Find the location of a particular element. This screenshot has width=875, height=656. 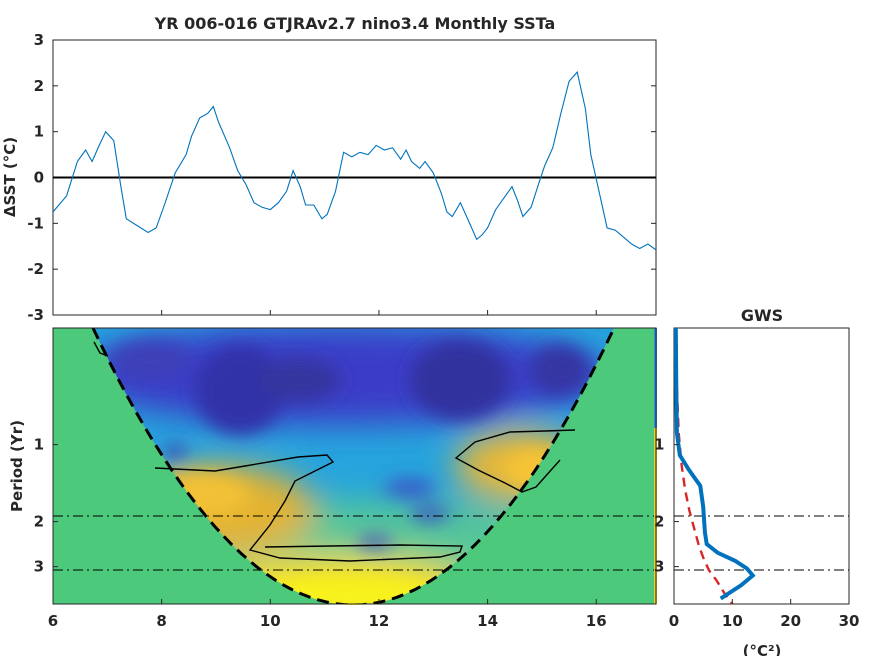

wavelet-y-tick-label: 3 is located at coordinates (39, 567).